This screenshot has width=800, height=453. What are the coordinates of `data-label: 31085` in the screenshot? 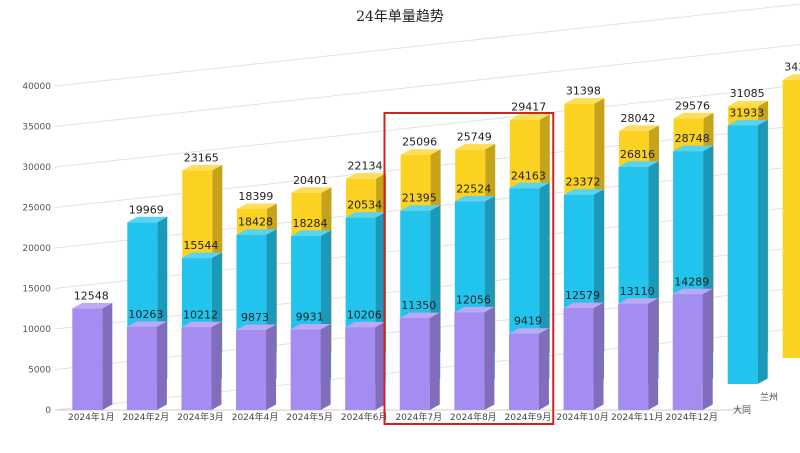 It's located at (747, 93).